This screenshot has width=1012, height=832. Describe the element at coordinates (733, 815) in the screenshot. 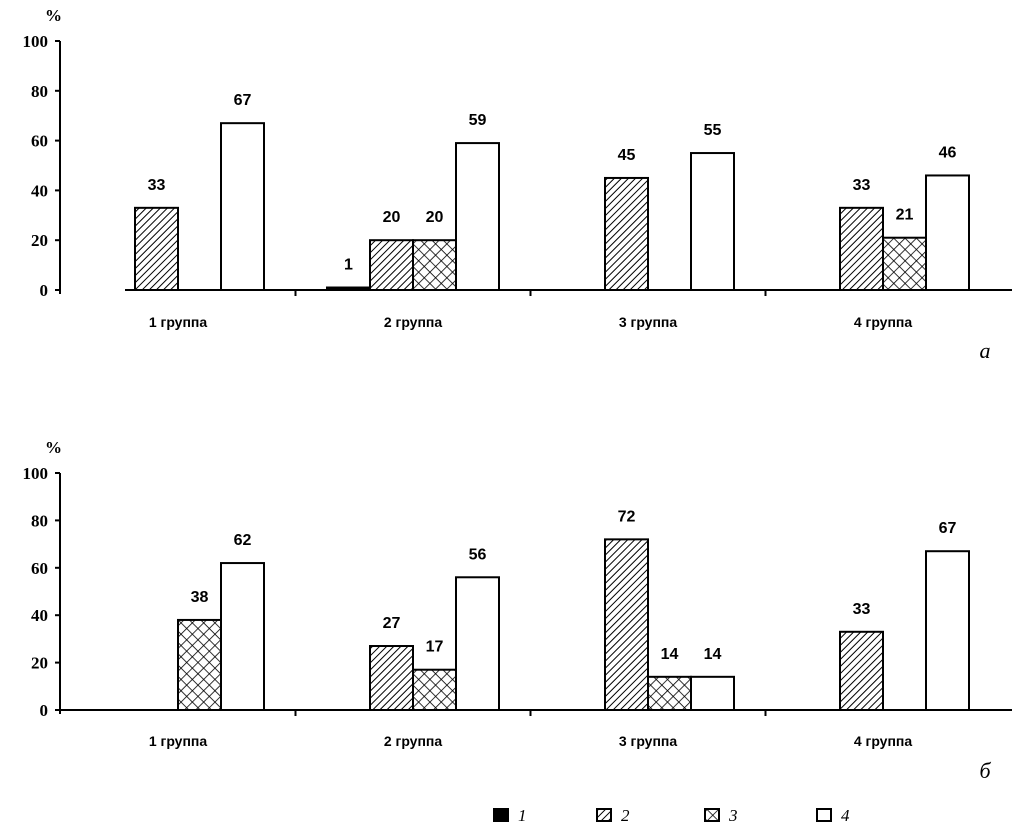

I see `legend-label: 3` at that location.